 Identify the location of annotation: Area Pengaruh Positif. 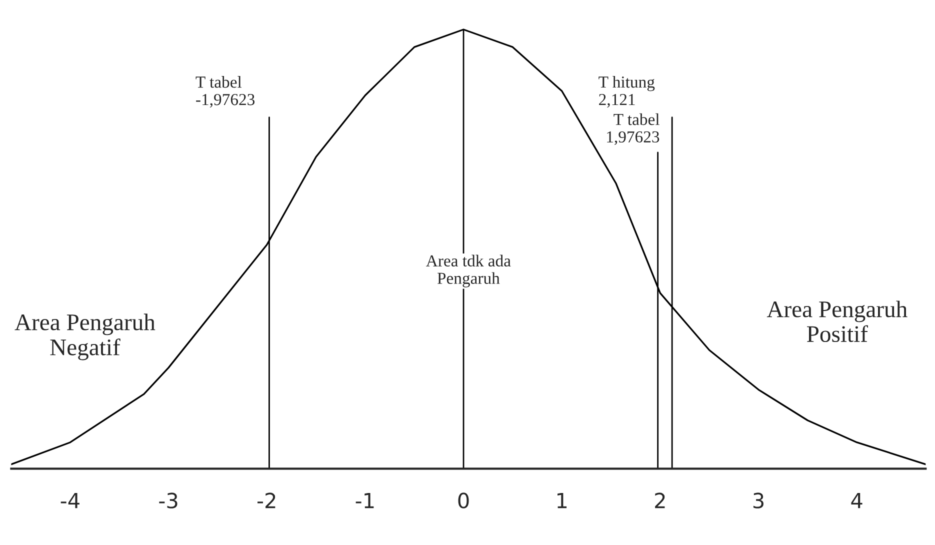
(837, 321).